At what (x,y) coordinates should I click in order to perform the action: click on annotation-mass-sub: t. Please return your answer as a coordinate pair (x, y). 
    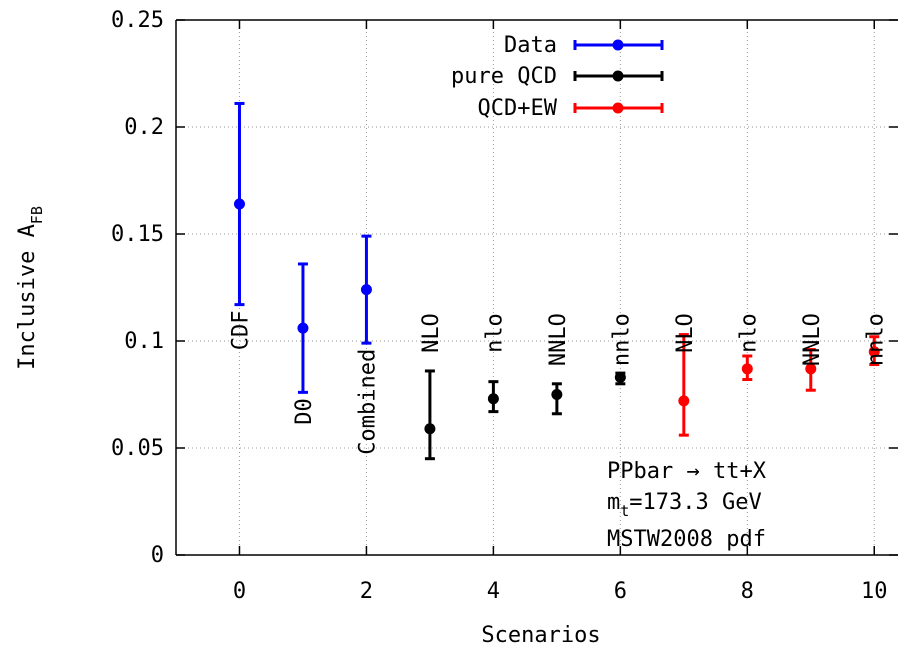
    Looking at the image, I should click on (624, 511).